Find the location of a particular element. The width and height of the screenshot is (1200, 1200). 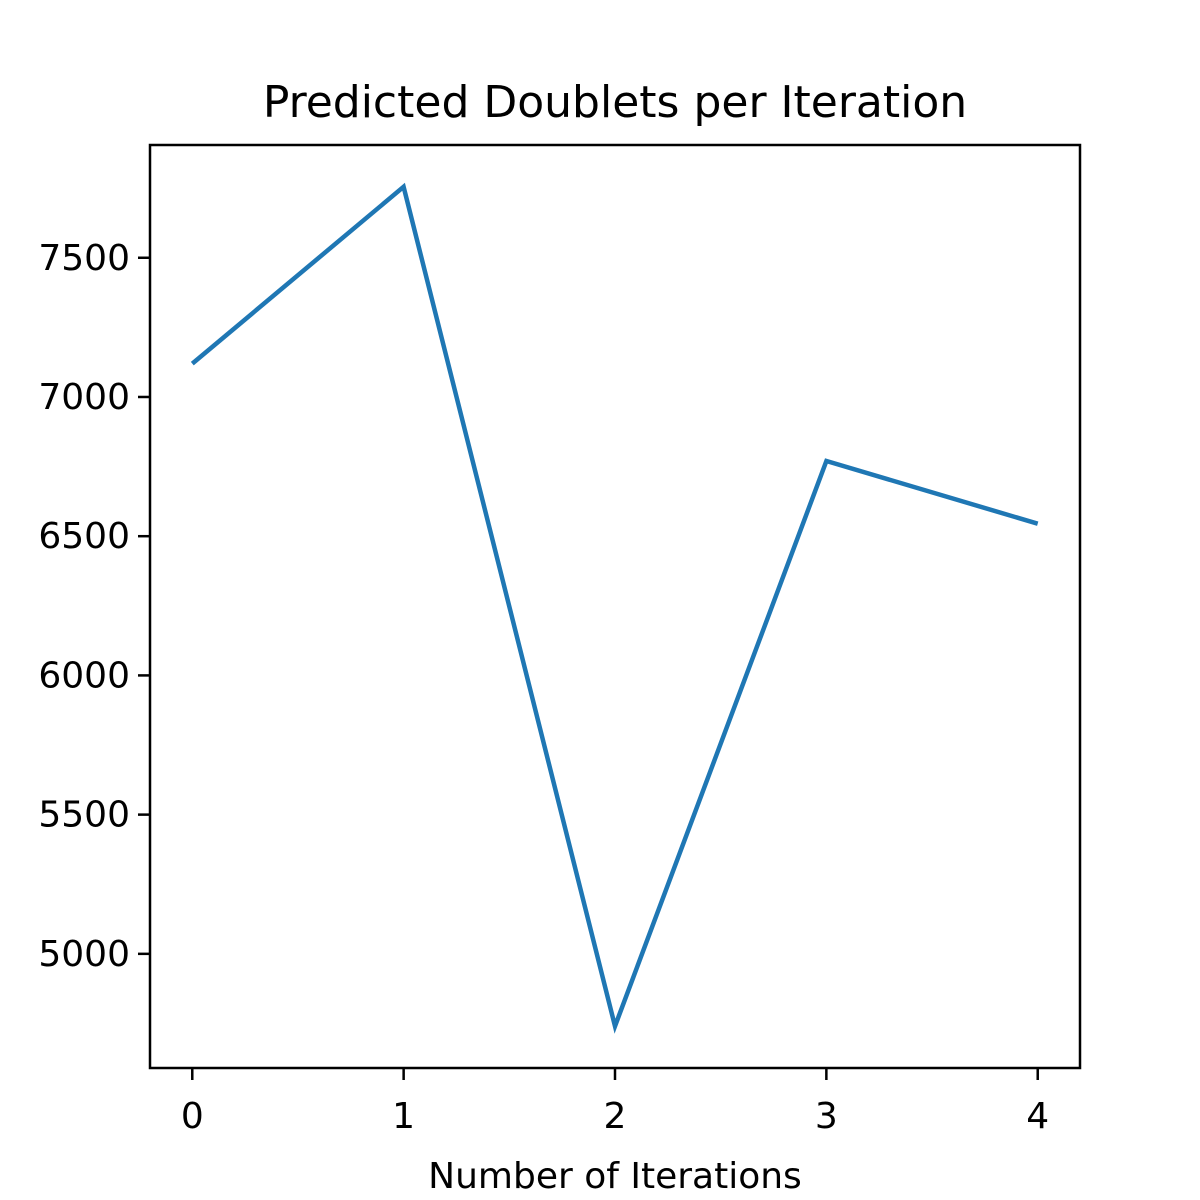

x-tick-label: 1 is located at coordinates (403, 1116).